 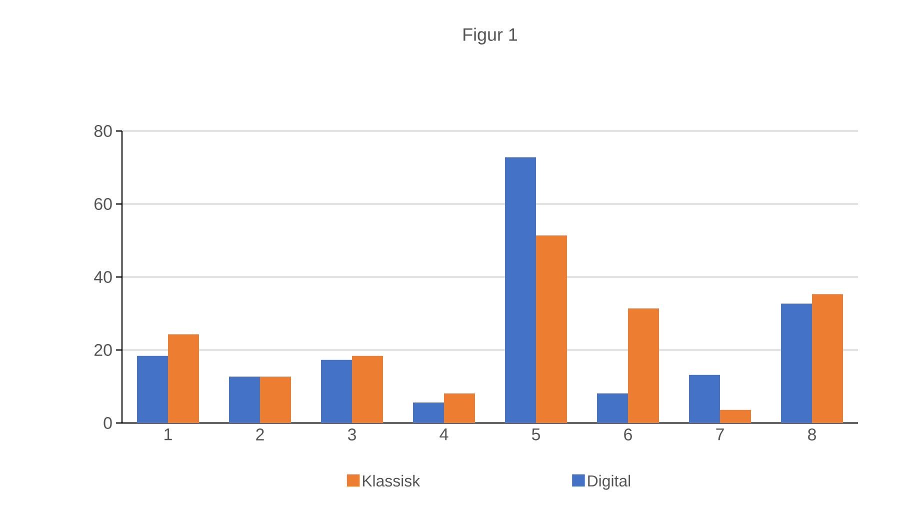 What do you see at coordinates (628, 434) in the screenshot?
I see `x-tick-label: 6` at bounding box center [628, 434].